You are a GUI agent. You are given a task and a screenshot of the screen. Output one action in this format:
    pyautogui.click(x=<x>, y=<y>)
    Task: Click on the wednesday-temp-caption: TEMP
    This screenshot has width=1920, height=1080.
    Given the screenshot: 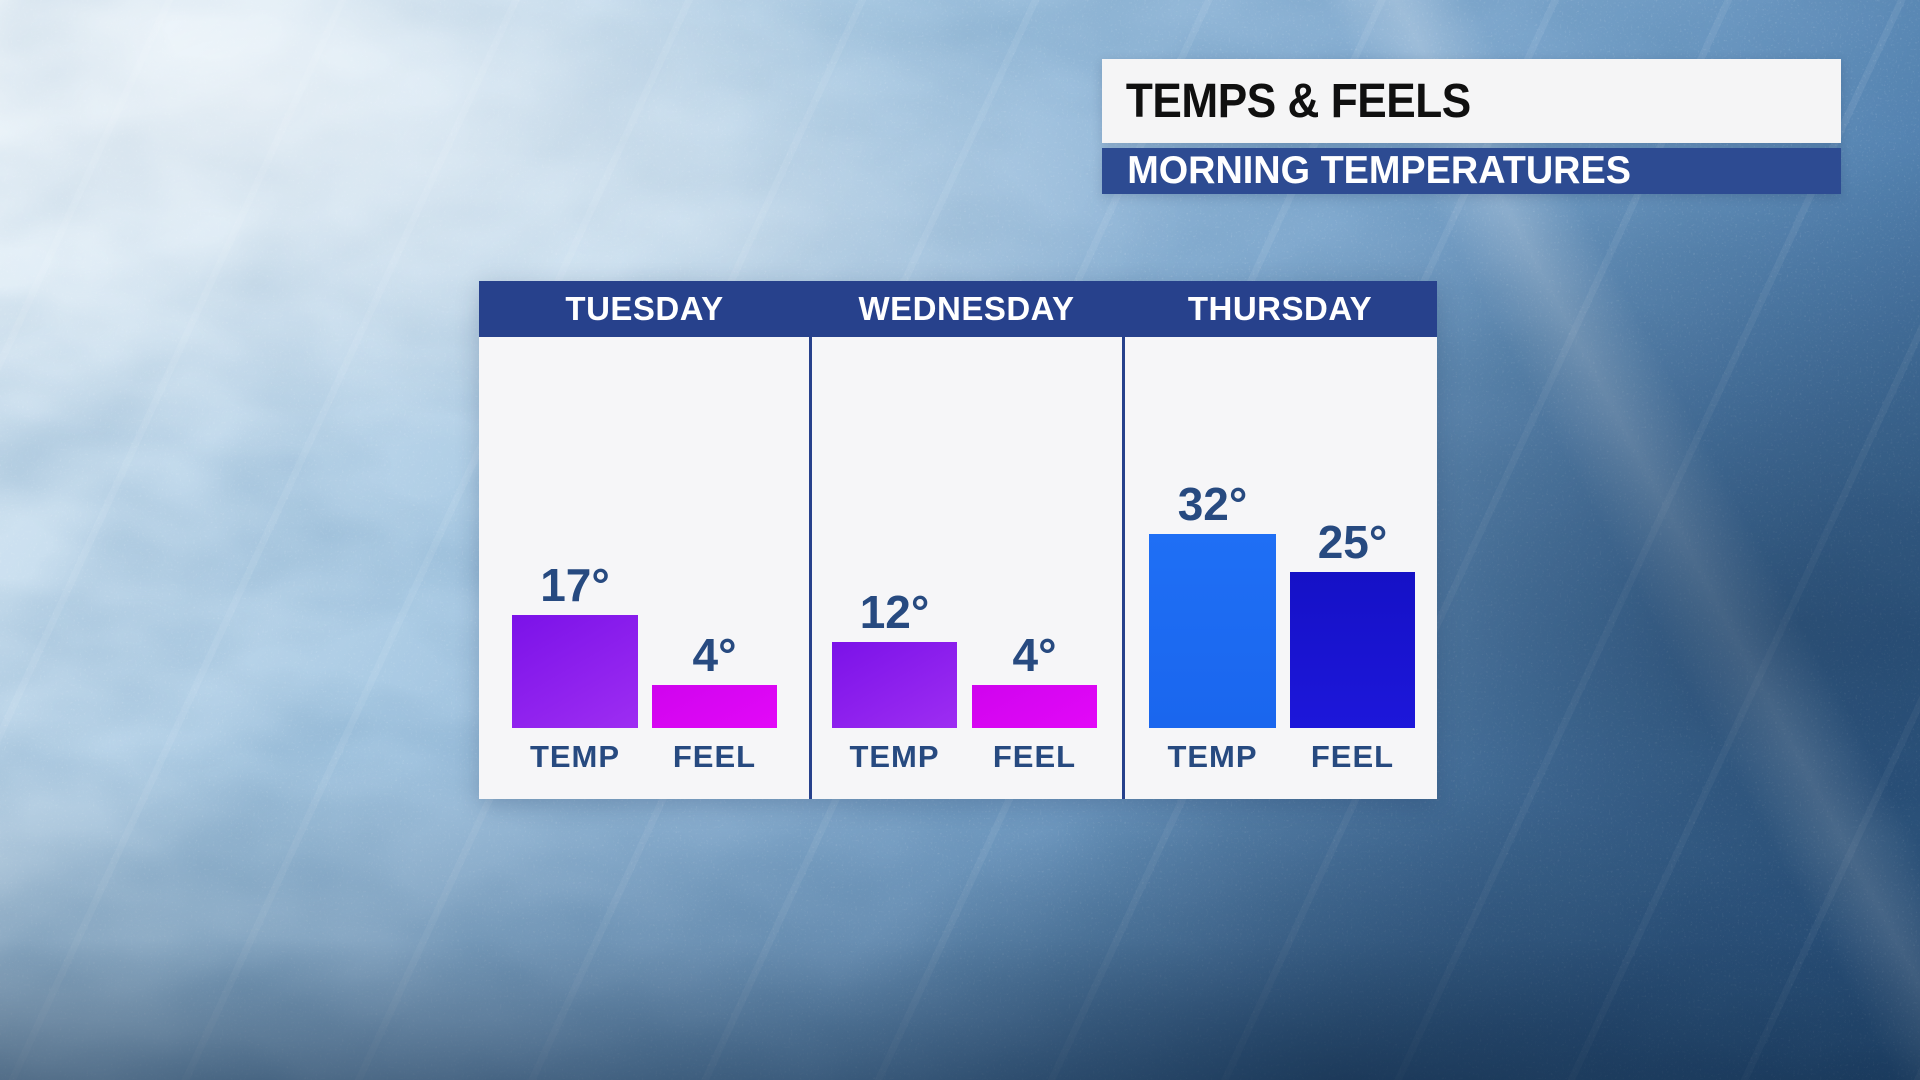 What is the action you would take?
    pyautogui.click(x=894, y=756)
    